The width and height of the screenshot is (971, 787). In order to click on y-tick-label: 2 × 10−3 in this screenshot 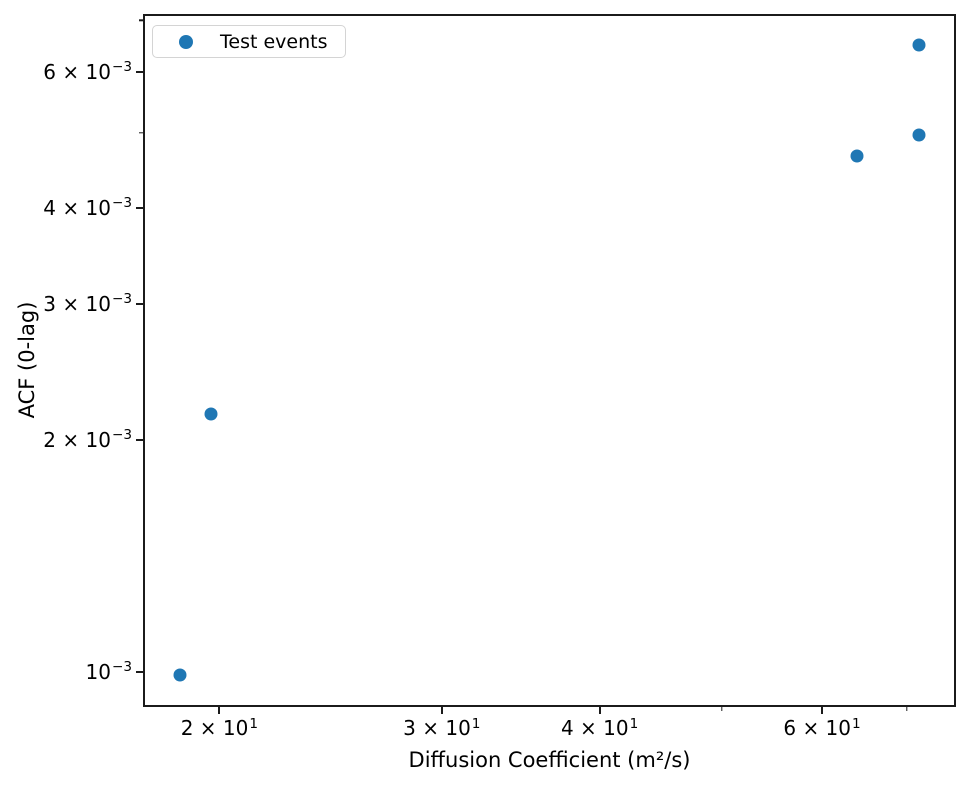, I will do `click(87, 439)`.